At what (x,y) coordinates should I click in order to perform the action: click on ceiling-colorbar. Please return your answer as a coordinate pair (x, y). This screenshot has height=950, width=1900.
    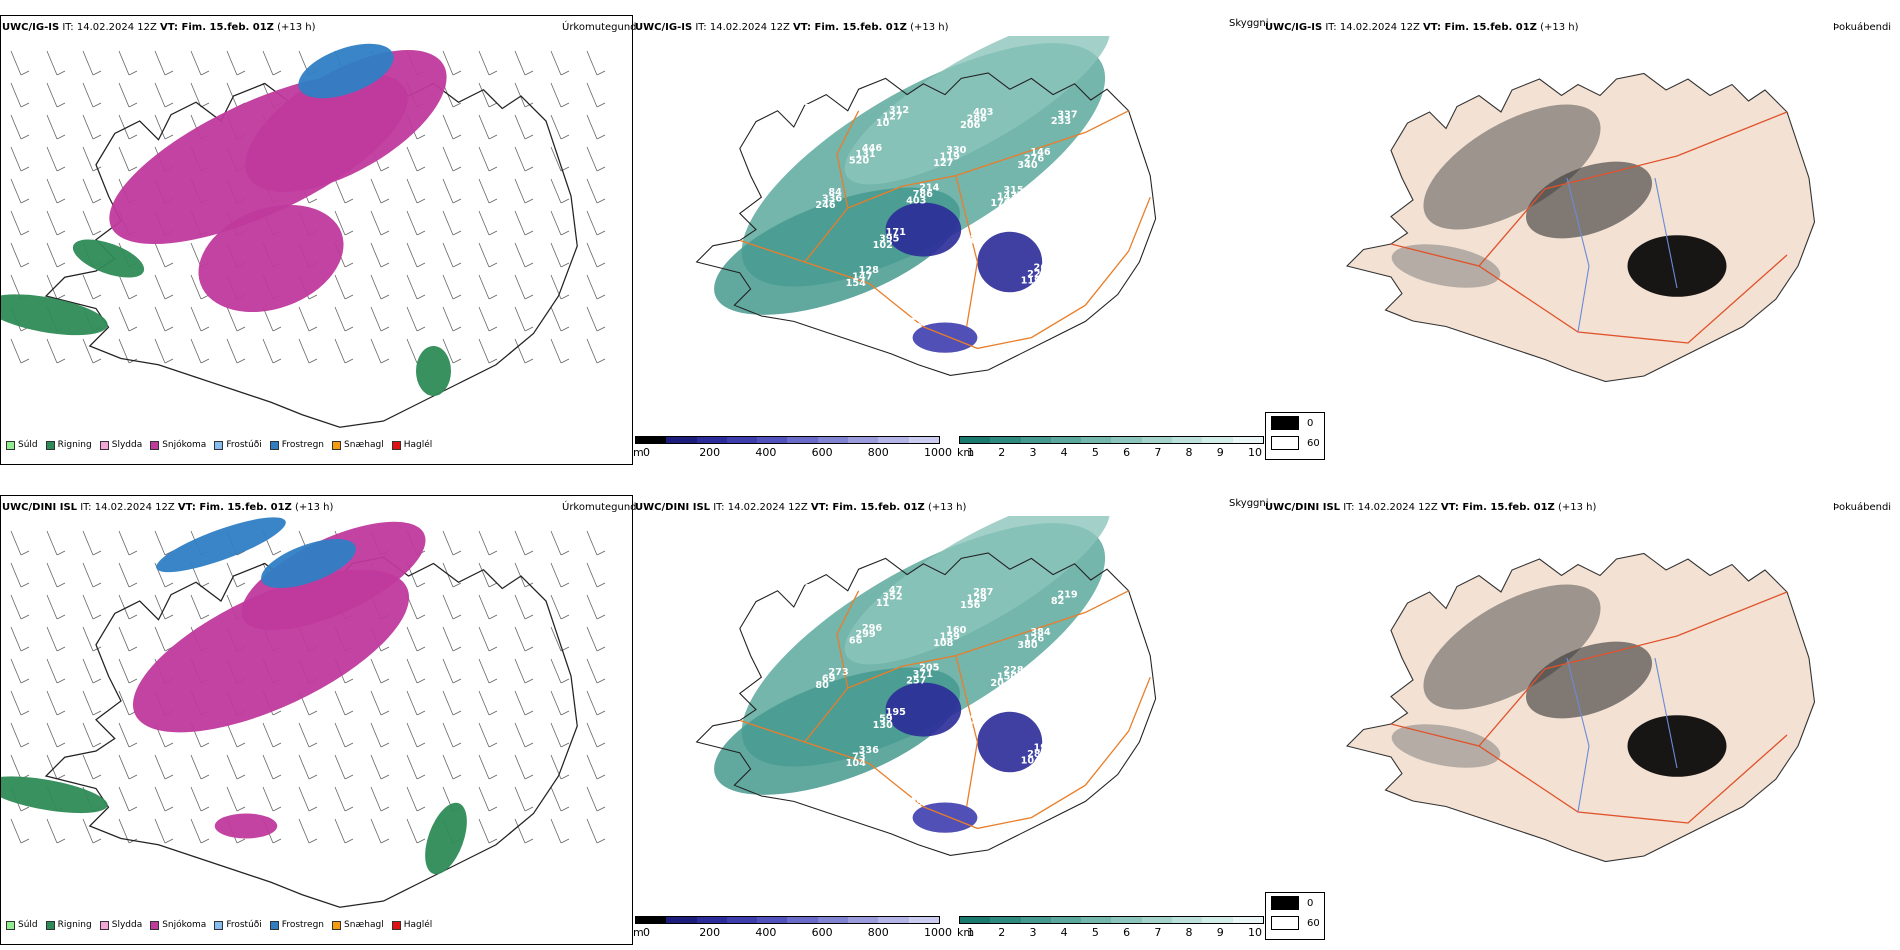
    Looking at the image, I should click on (787, 920).